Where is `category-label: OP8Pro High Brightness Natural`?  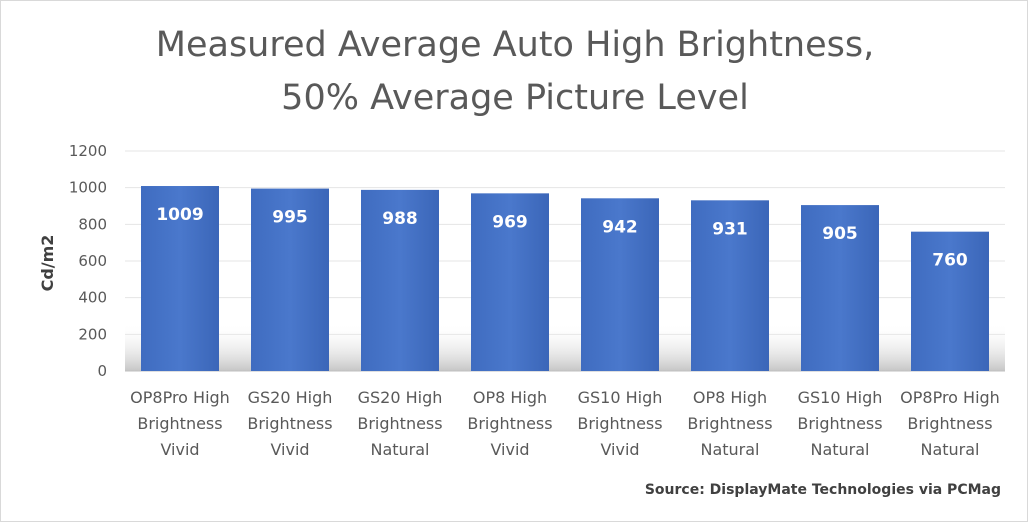
category-label: OP8Pro High Brightness Natural is located at coordinates (950, 423).